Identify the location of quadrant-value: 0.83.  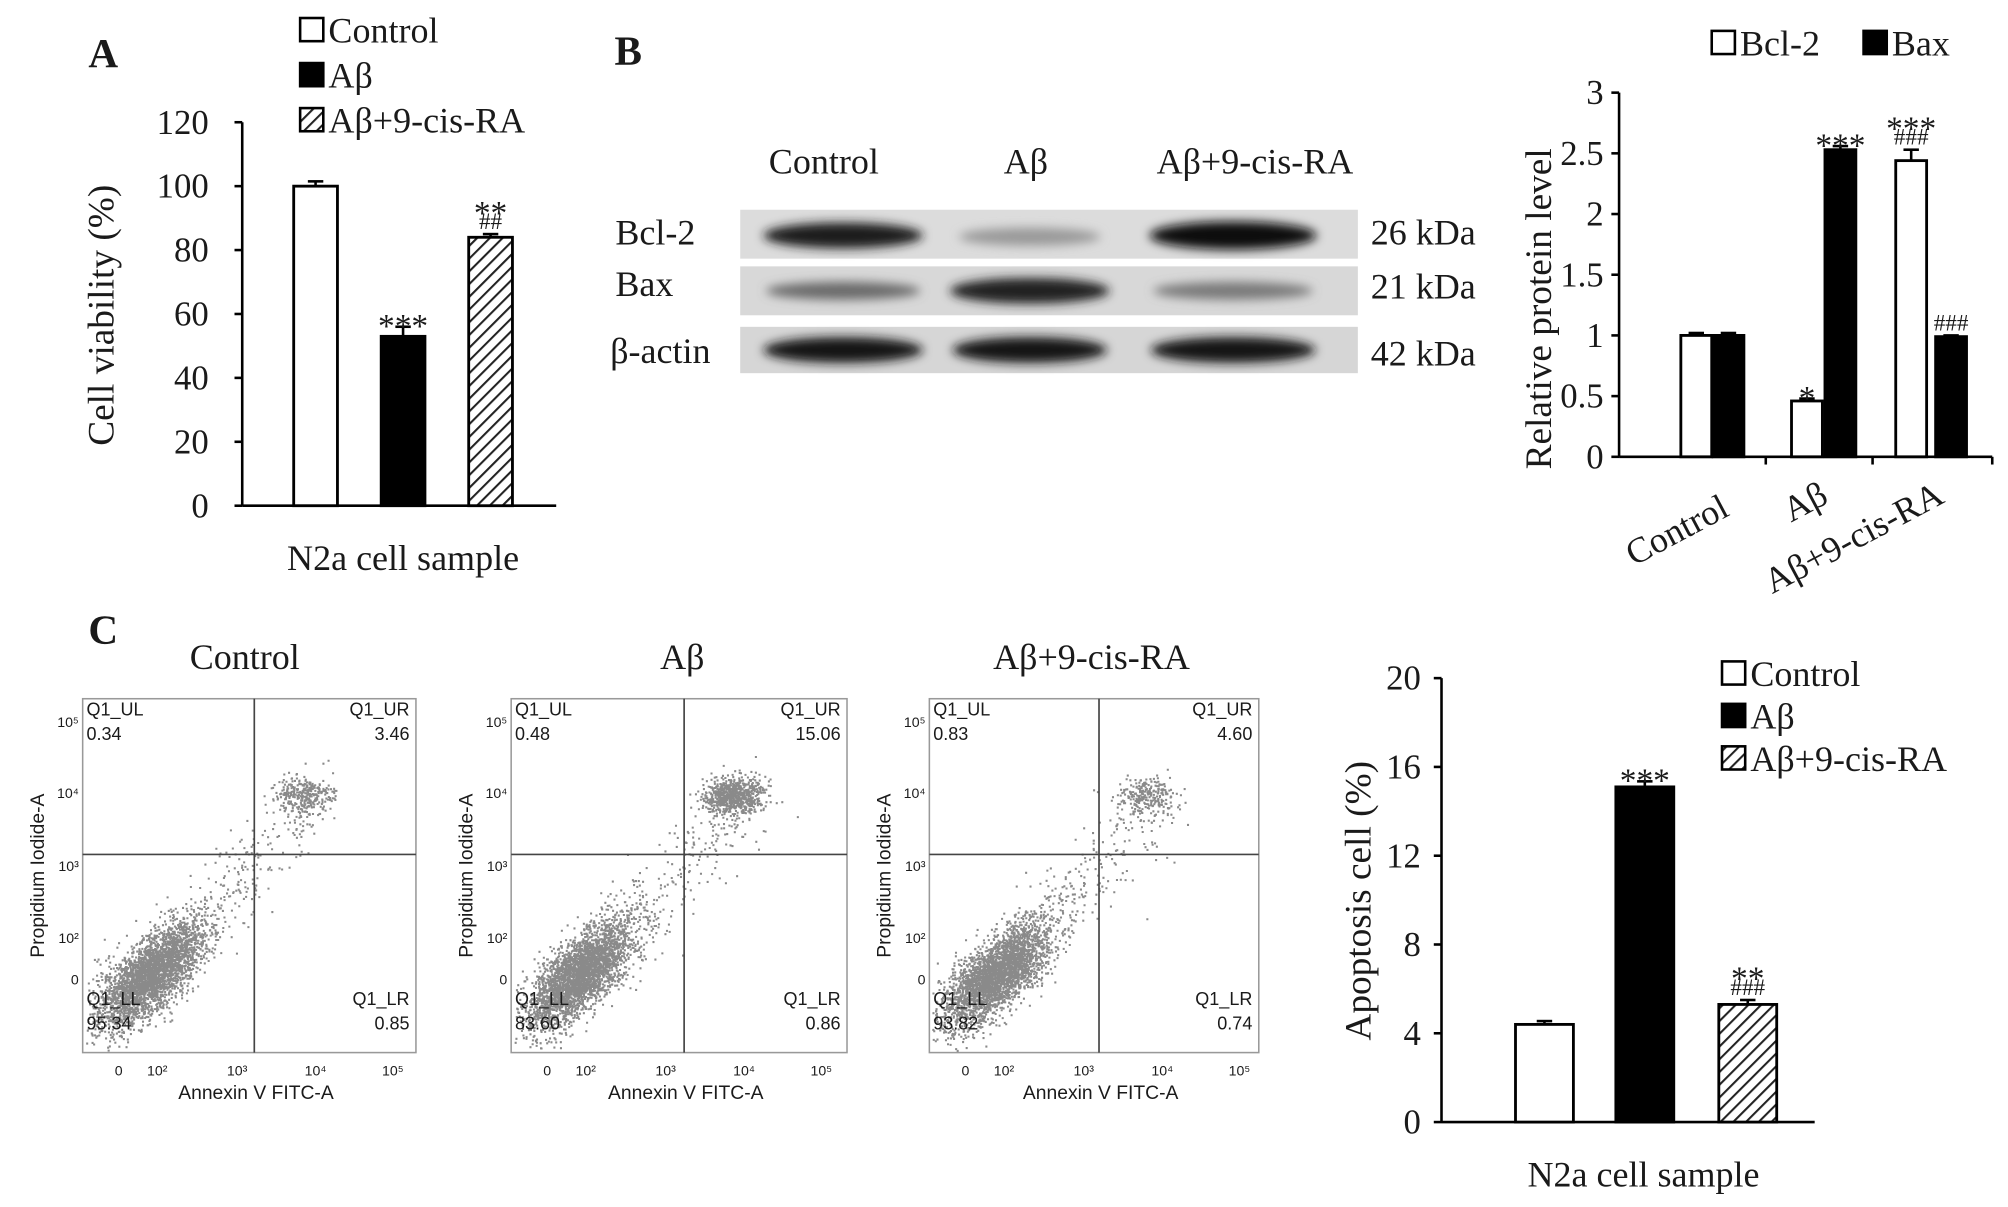
(950, 734).